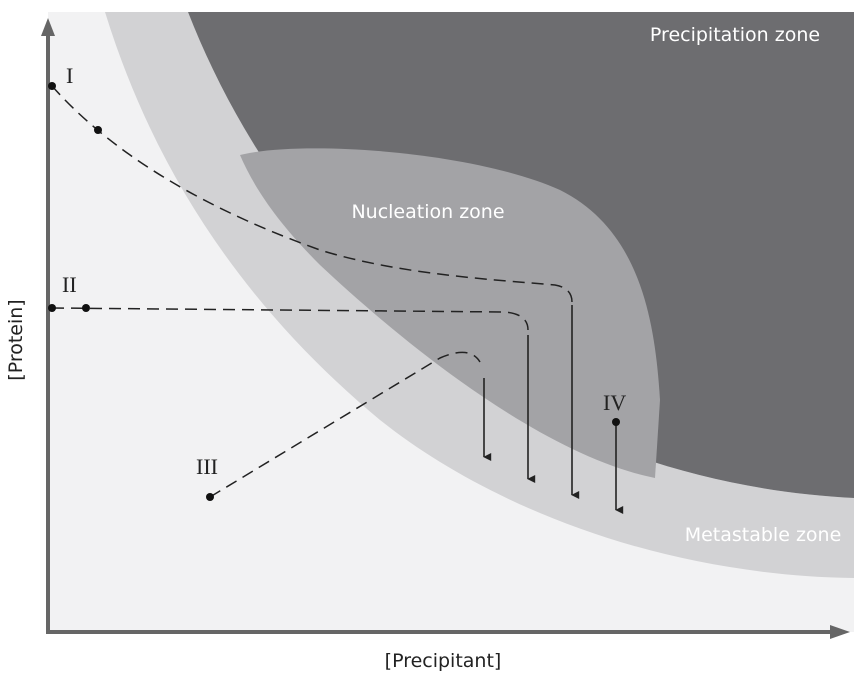 This screenshot has width=854, height=673. Describe the element at coordinates (614, 402) in the screenshot. I see `path-label: IV` at that location.